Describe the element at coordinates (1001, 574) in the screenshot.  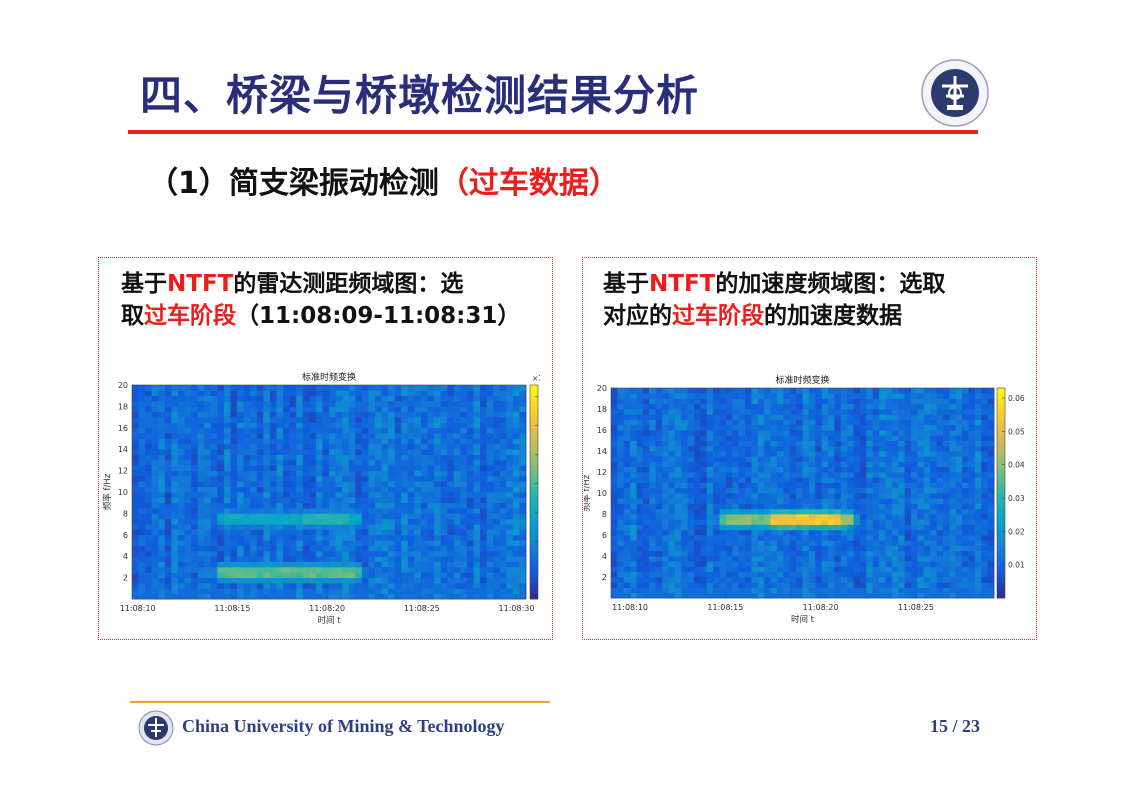
I see `colorbar-segment` at that location.